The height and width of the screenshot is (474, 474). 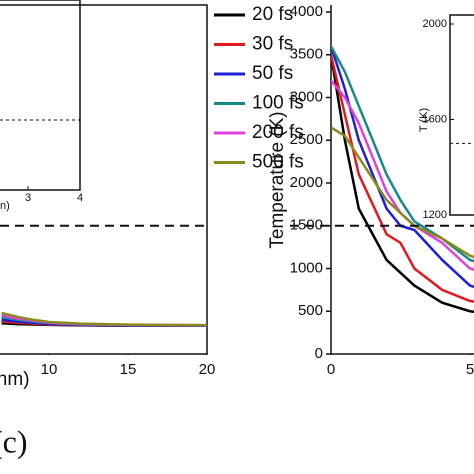 What do you see at coordinates (306, 54) in the screenshot?
I see `y-tick-label: 3500` at bounding box center [306, 54].